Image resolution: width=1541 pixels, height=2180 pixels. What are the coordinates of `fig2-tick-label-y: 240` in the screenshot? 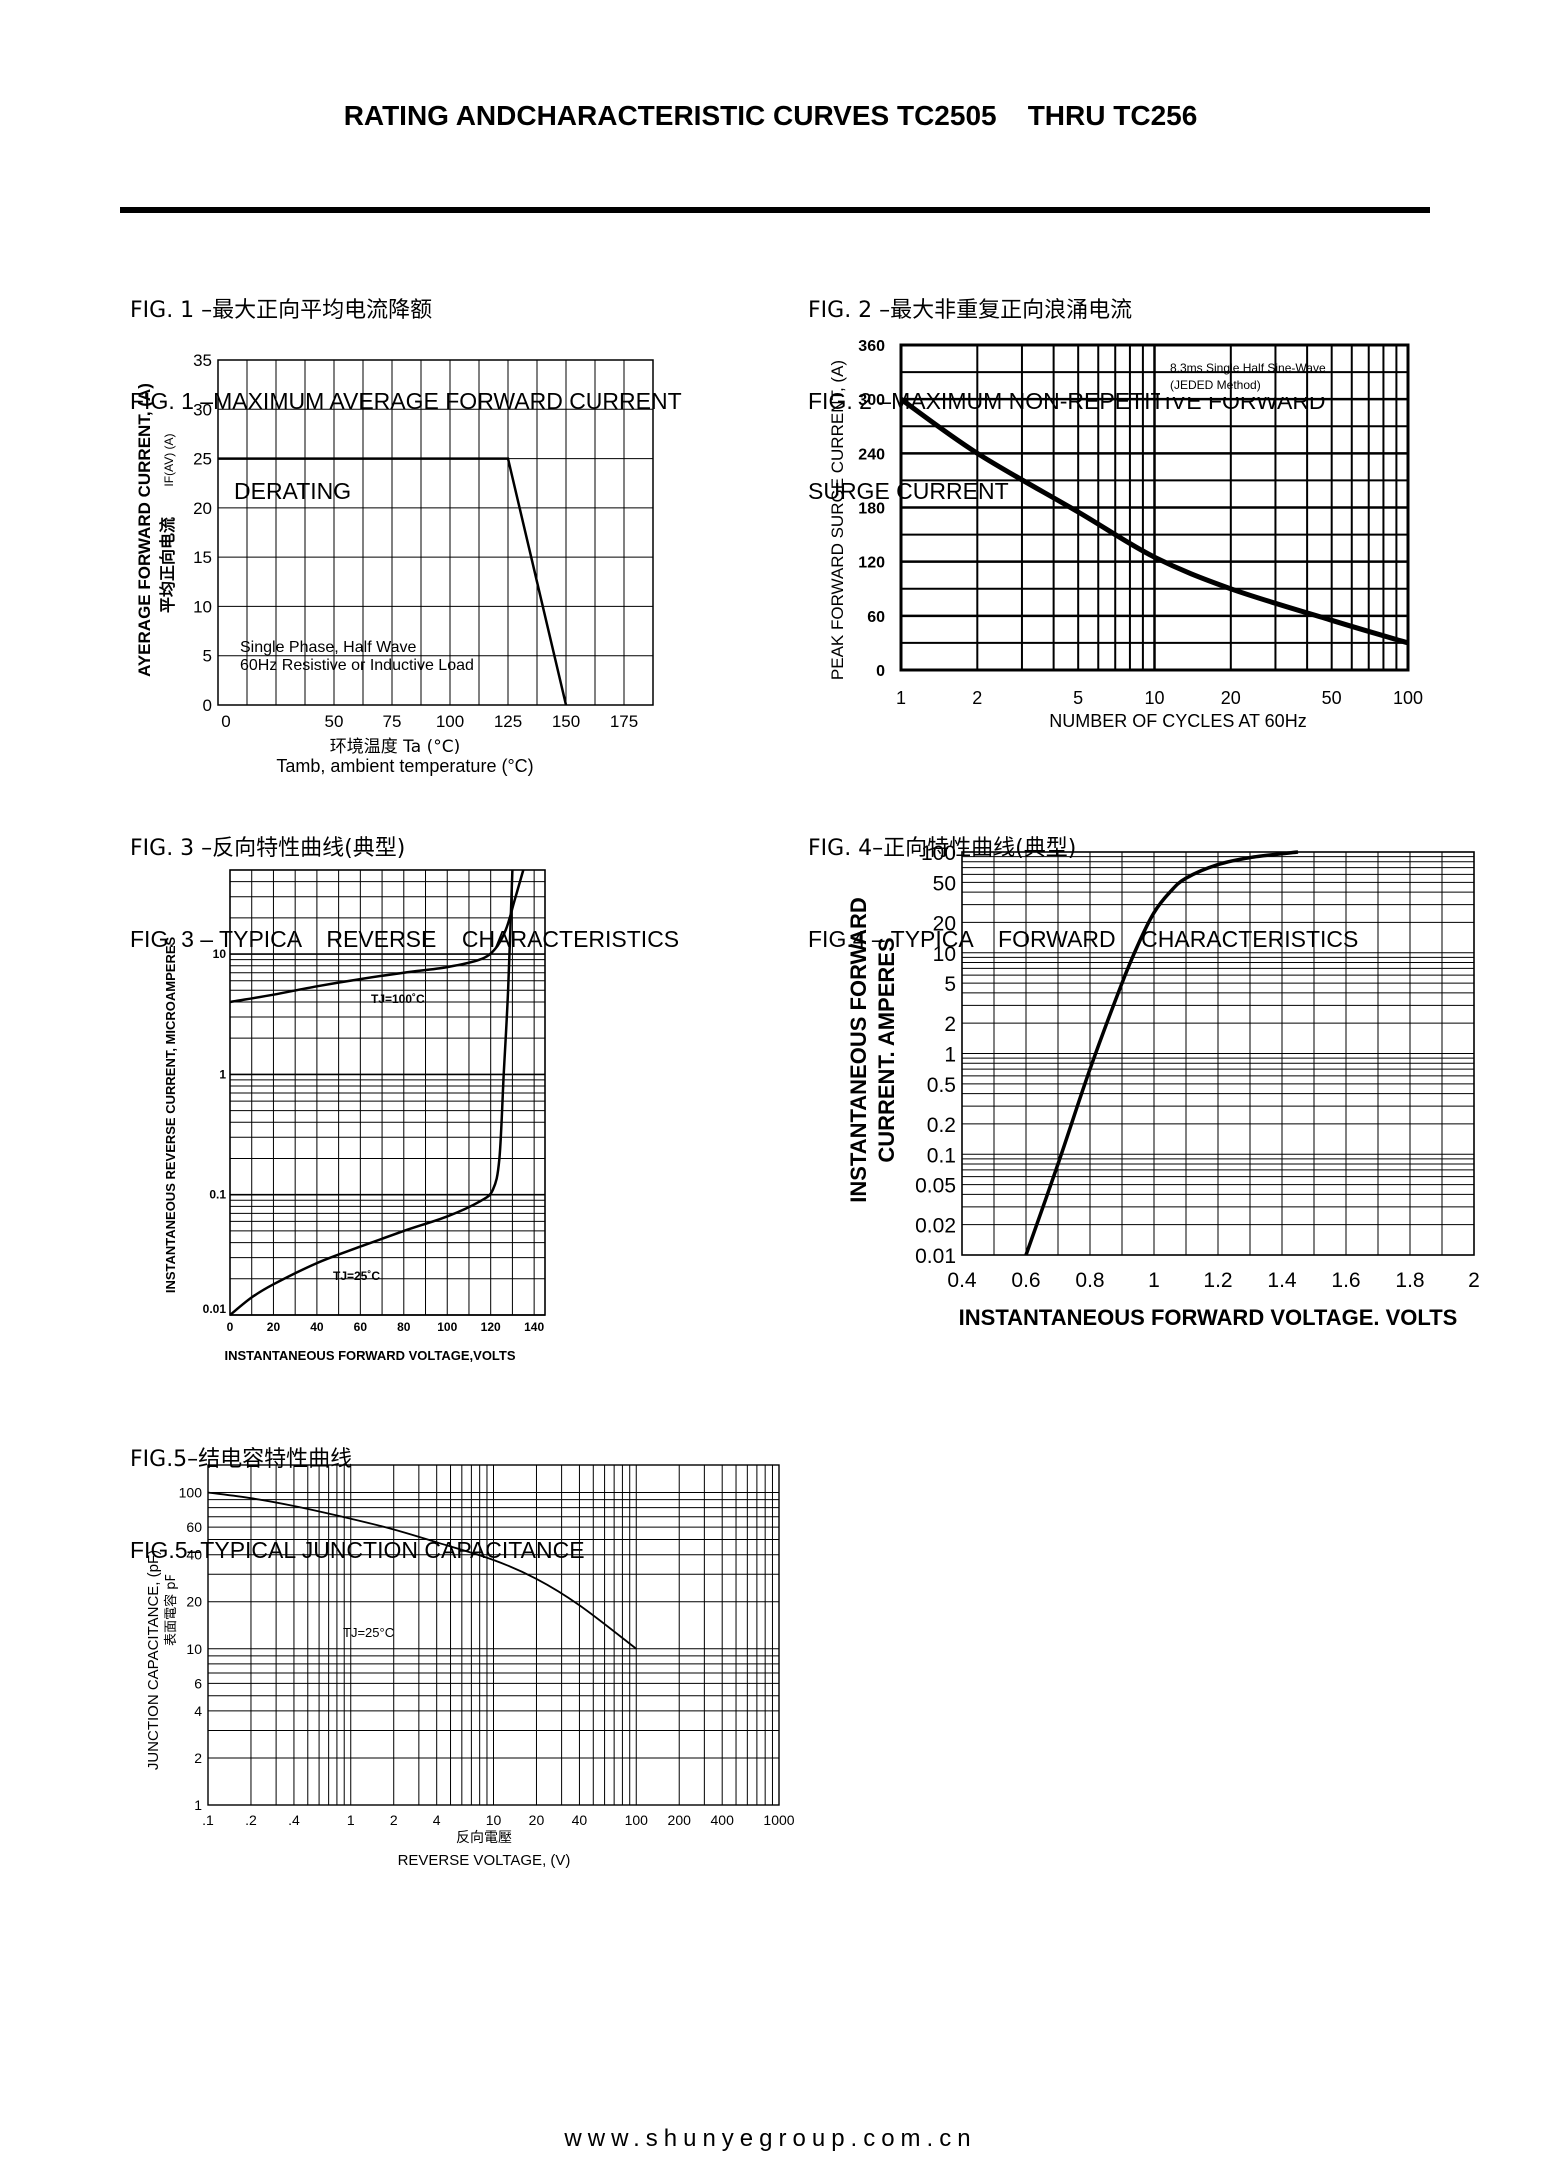 It's located at (871, 454).